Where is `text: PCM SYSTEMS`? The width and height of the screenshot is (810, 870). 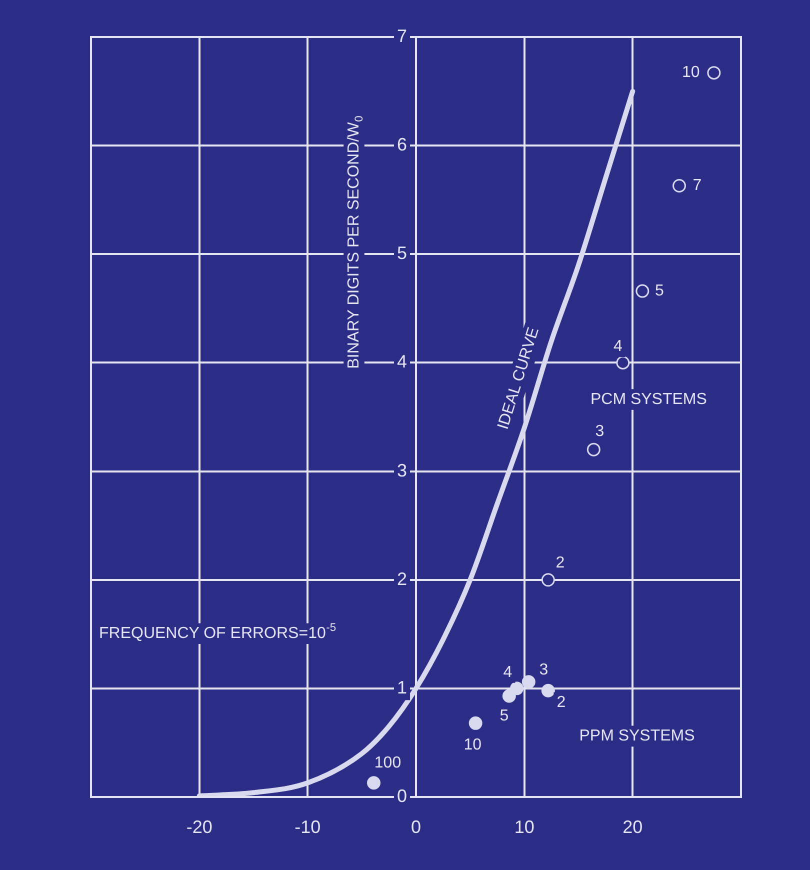 text: PCM SYSTEMS is located at coordinates (648, 399).